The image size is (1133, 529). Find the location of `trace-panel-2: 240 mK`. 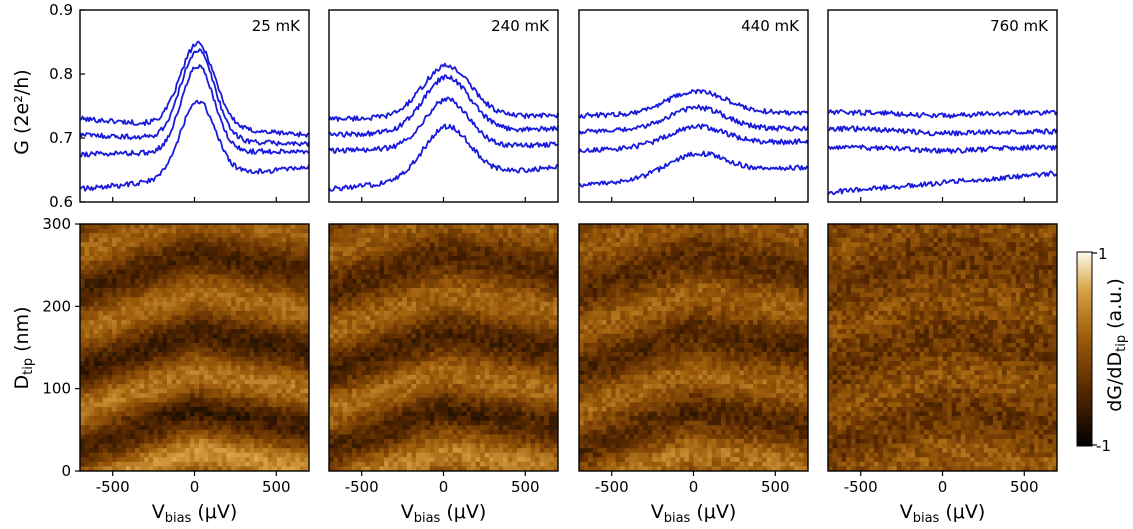

trace-panel-2: 240 mK is located at coordinates (443, 106).